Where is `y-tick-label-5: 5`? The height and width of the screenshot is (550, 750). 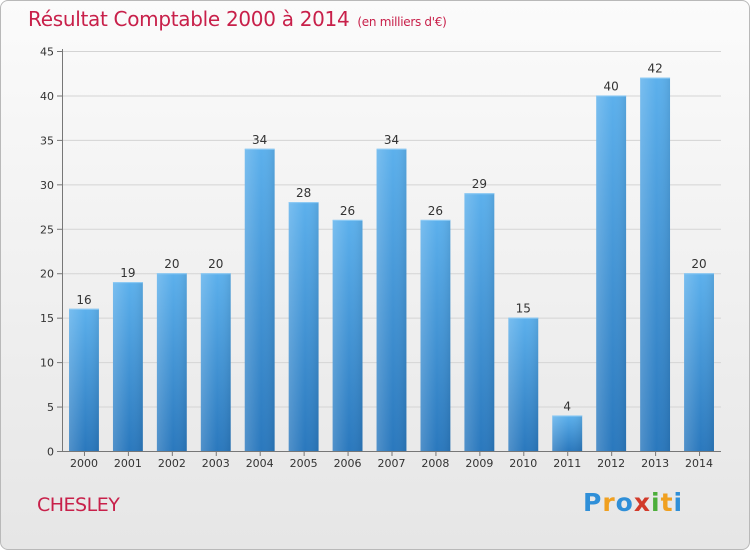 y-tick-label-5: 5 is located at coordinates (50, 407).